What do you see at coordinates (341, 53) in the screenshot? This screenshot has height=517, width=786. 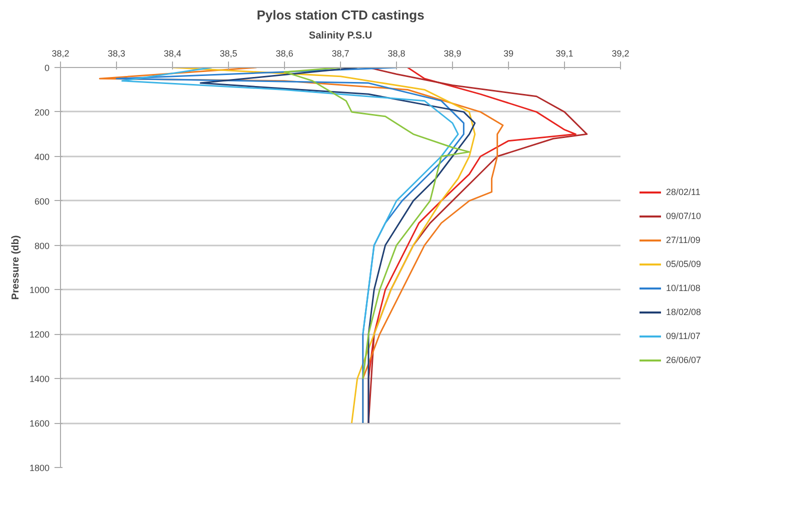 I see `x-tick-label: 38,7` at bounding box center [341, 53].